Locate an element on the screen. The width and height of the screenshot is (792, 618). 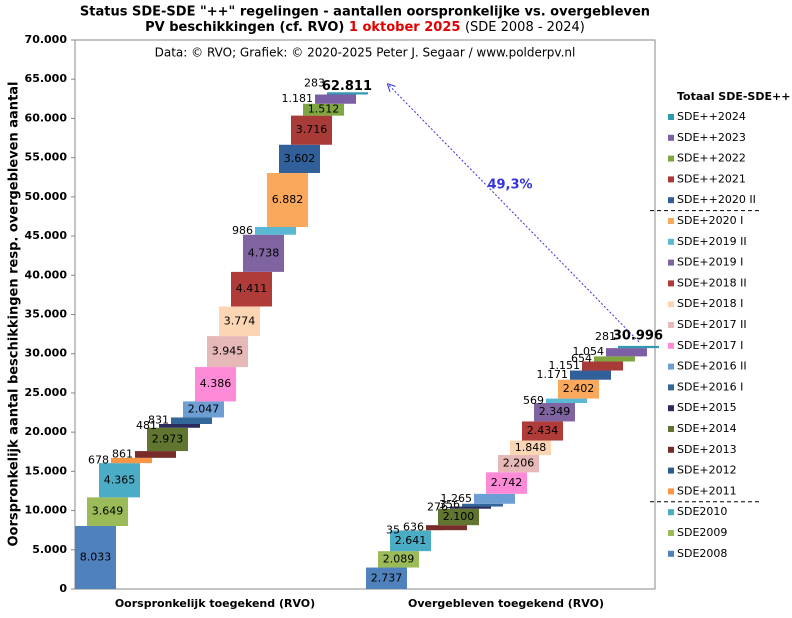
total-label: 62.811 is located at coordinates (347, 86).